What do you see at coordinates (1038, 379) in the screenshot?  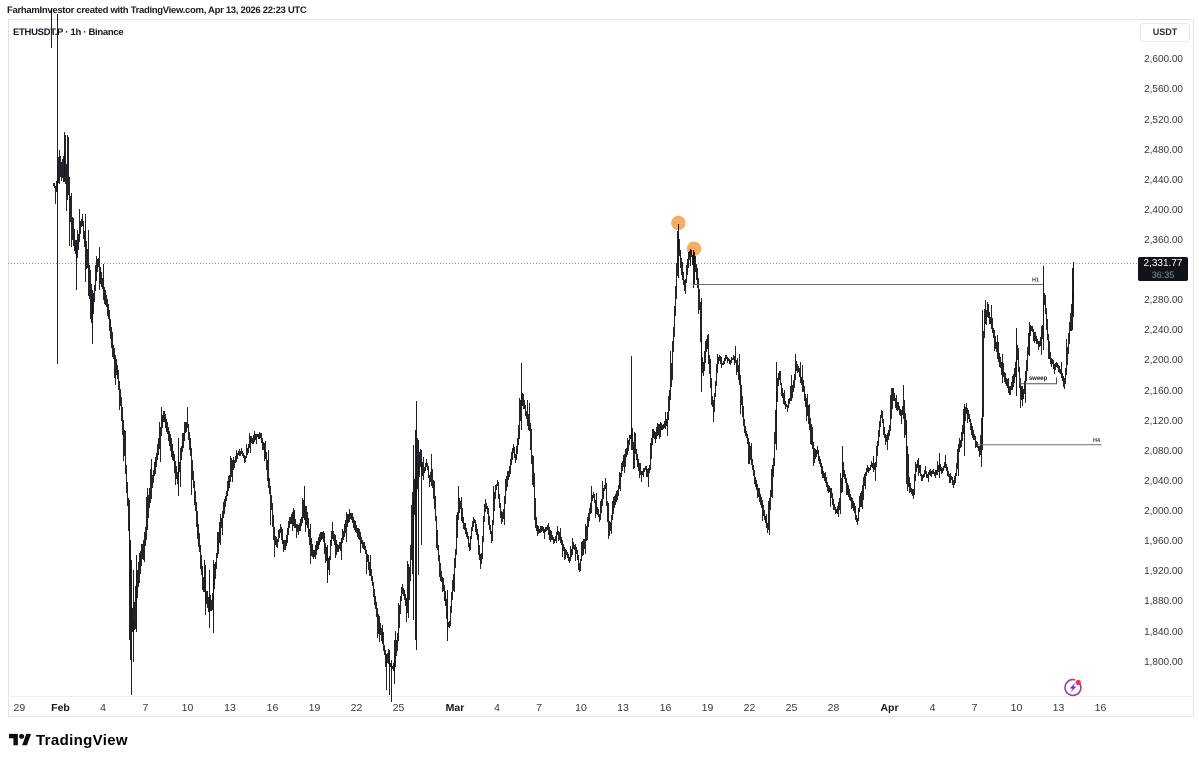 I see `svg-text: sweep` at bounding box center [1038, 379].